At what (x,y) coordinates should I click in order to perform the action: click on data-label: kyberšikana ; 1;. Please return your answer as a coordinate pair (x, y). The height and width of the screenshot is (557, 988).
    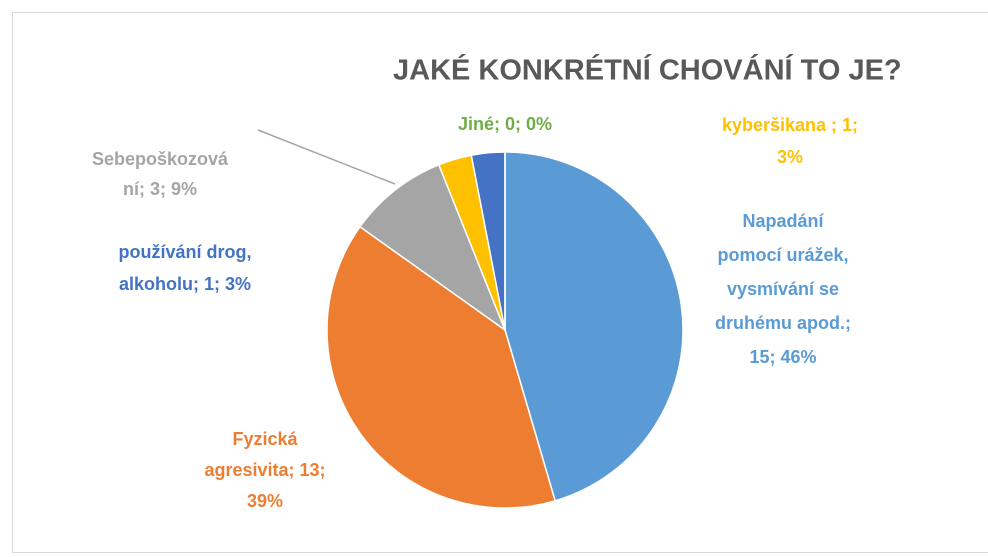
    Looking at the image, I should click on (790, 125).